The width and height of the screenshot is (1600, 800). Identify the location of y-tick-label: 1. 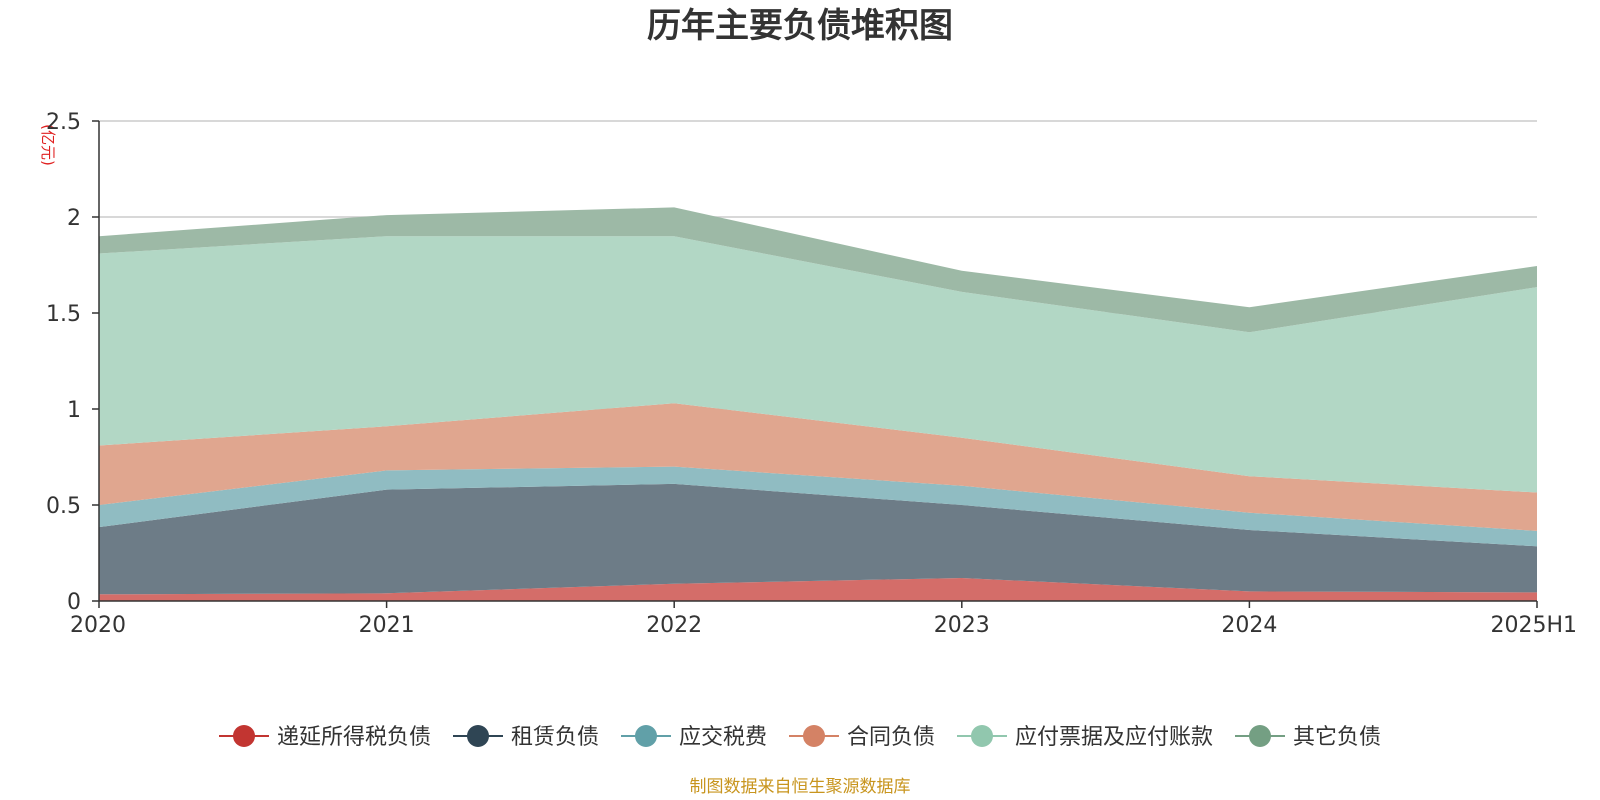
(74, 410).